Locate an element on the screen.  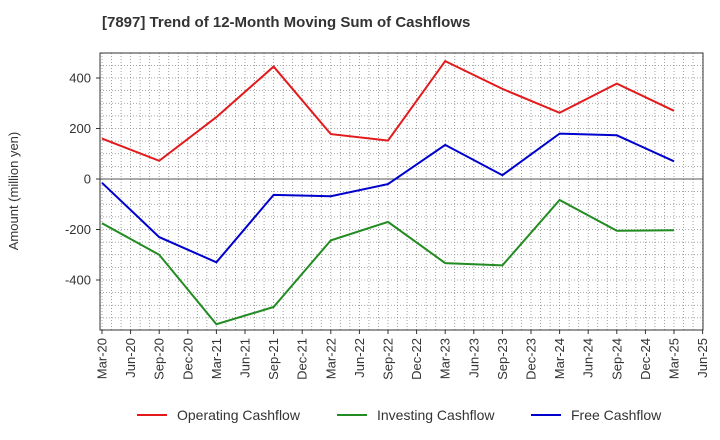
x-tick-label: Jun-21 is located at coordinates (245, 358).